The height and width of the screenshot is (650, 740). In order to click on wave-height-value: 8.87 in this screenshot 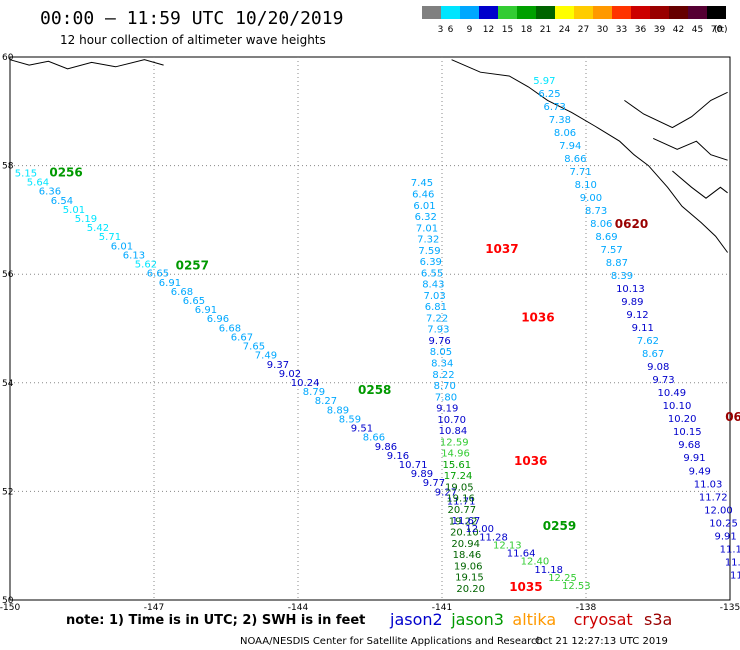, I will do `click(617, 263)`.